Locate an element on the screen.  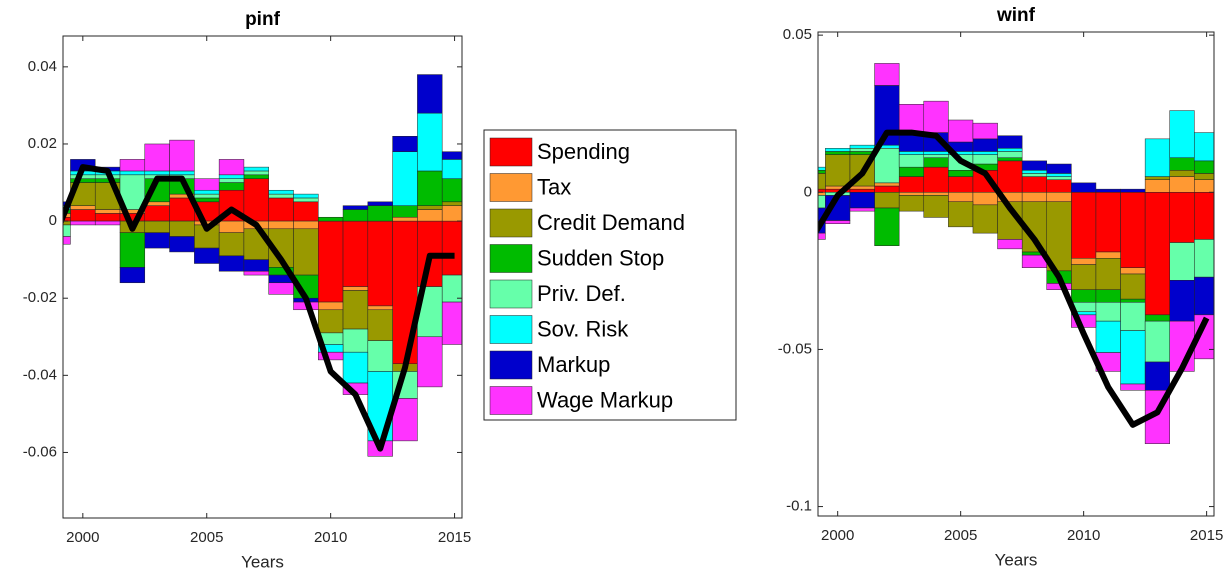
y-tick-label: -0.04 is located at coordinates (40, 374).